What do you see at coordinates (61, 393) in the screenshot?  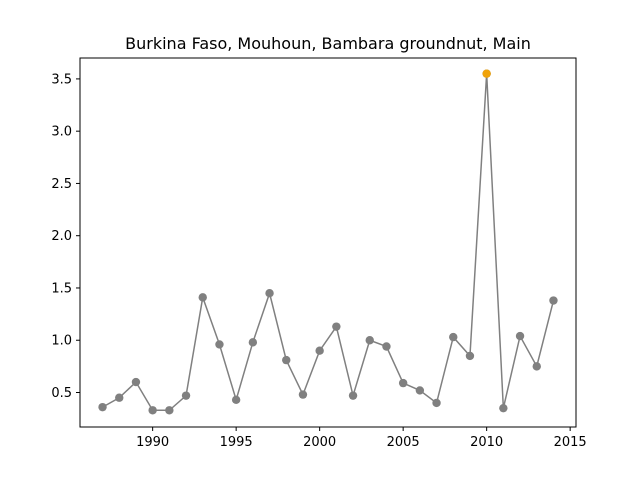 I see `y-tick-label: 0.5` at bounding box center [61, 393].